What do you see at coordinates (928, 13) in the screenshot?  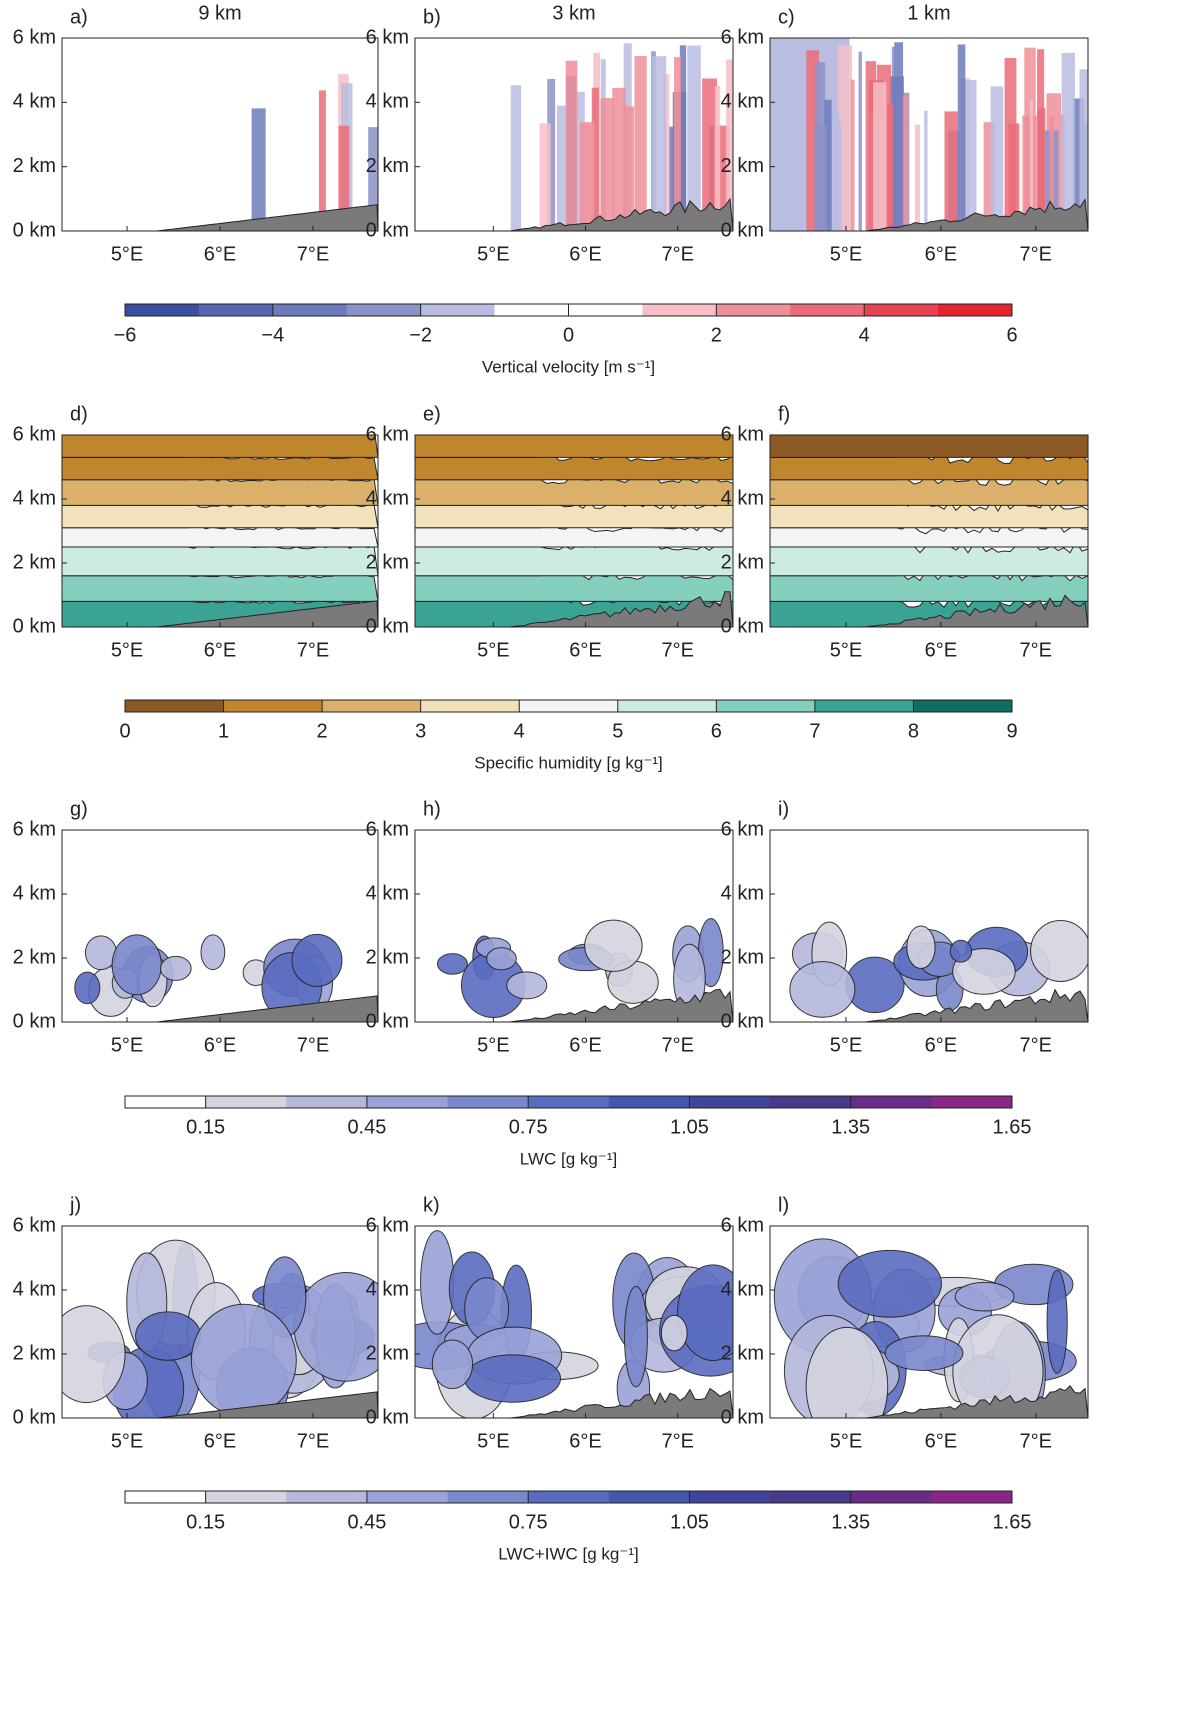 I see `column-title: 1 km` at bounding box center [928, 13].